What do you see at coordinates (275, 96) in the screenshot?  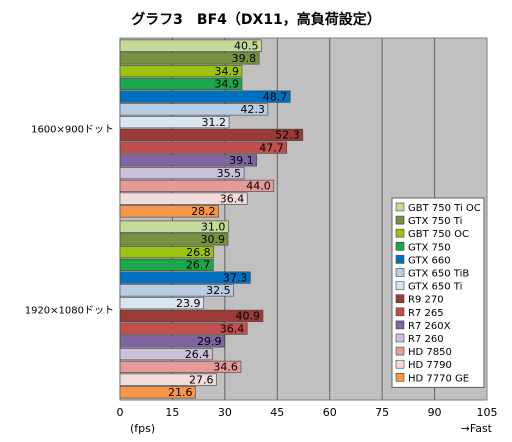 I see `data-label: 48.7` at bounding box center [275, 96].